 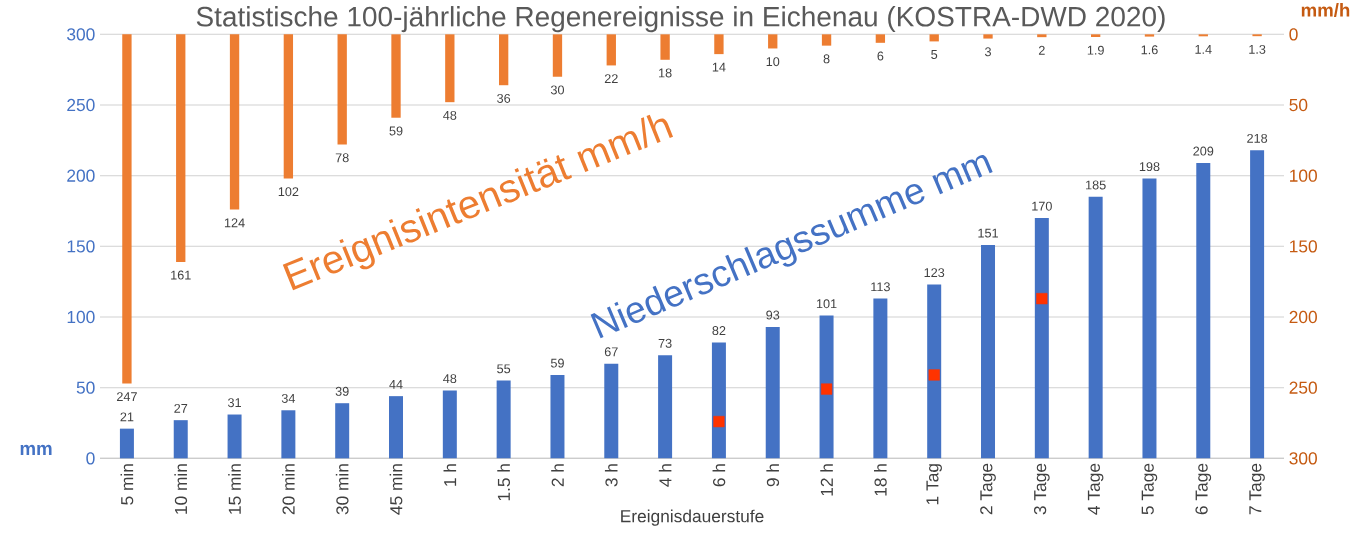 What do you see at coordinates (396, 489) in the screenshot?
I see `x-tick-label: 45 min` at bounding box center [396, 489].